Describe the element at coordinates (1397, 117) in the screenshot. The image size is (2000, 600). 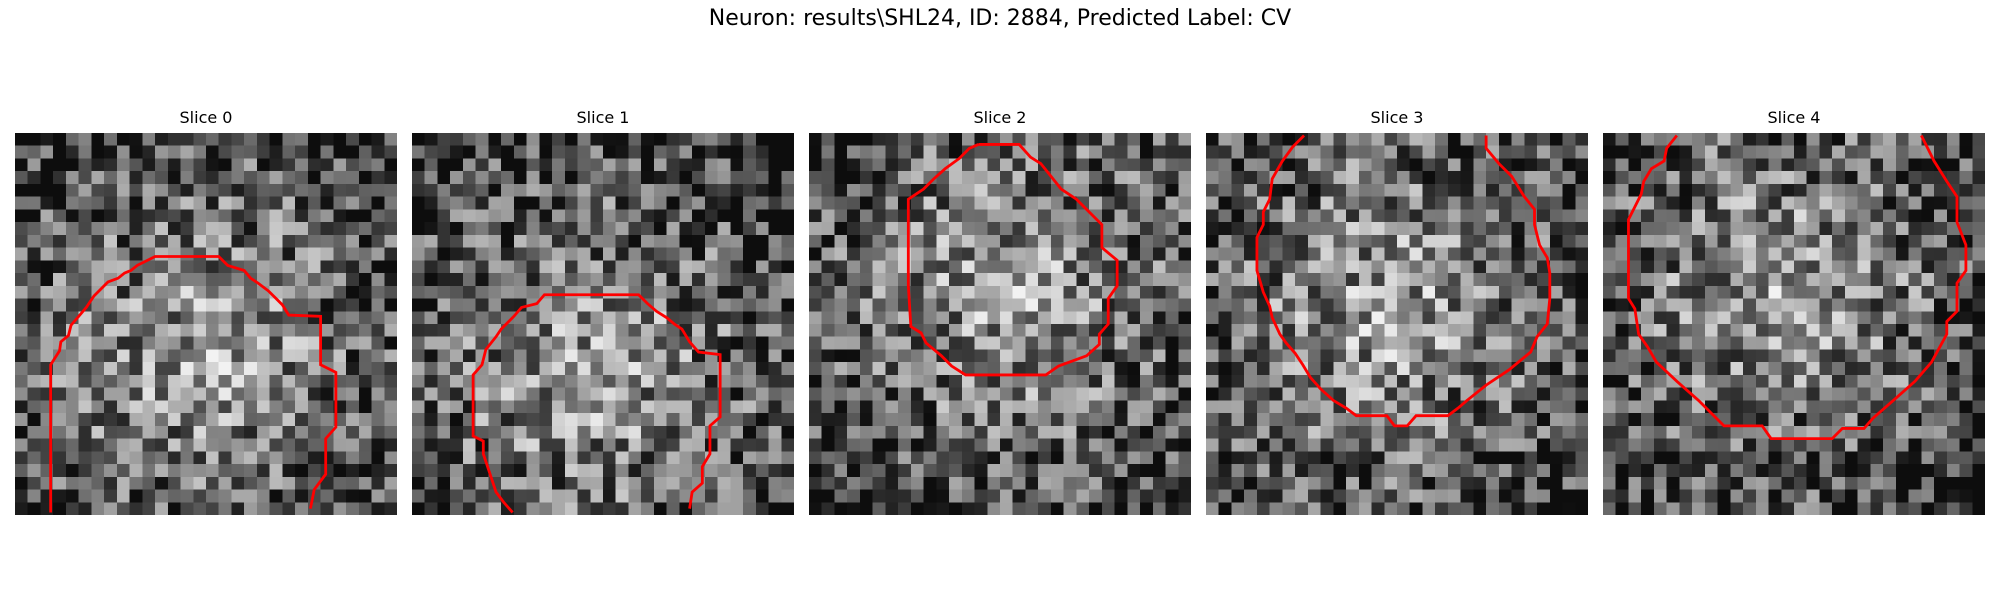
I see `slice-title-3: Slice 3` at that location.